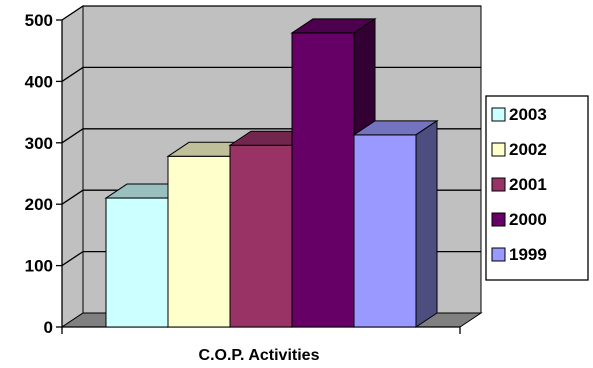 The height and width of the screenshot is (368, 593). I want to click on gridline, so click(271, 13).